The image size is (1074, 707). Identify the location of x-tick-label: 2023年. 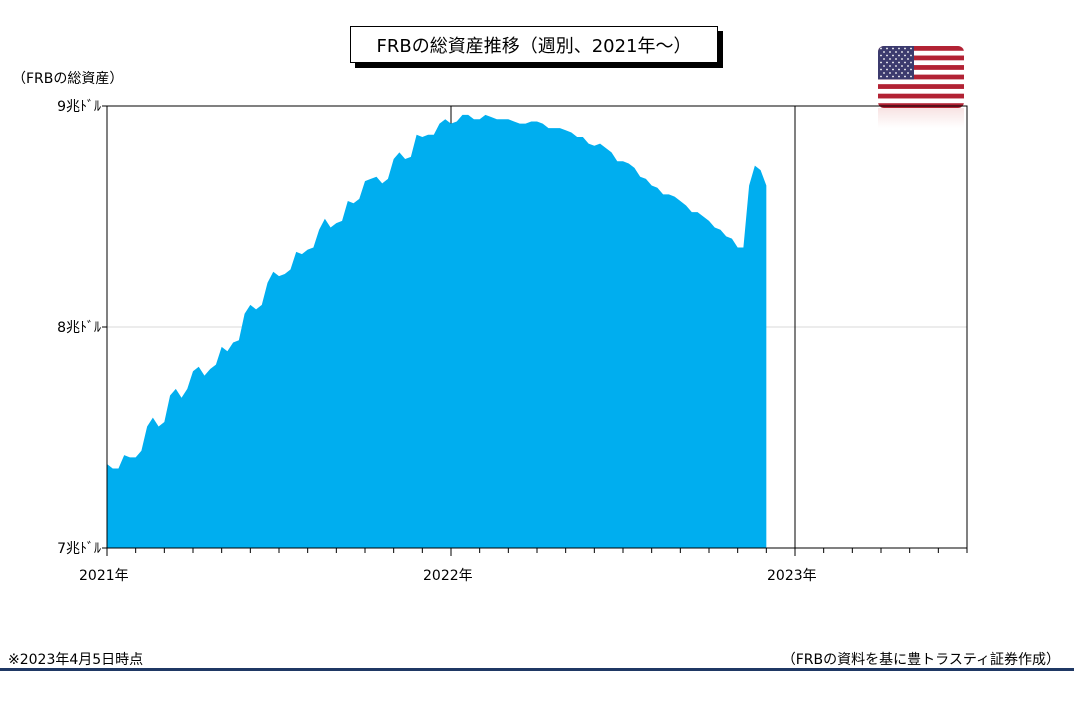
(792, 576).